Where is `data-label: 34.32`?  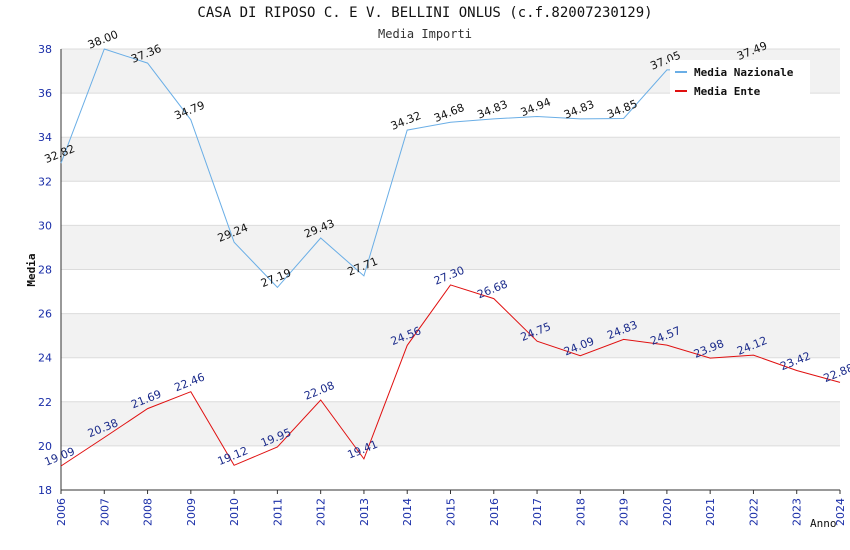 data-label: 34.32 is located at coordinates (406, 121).